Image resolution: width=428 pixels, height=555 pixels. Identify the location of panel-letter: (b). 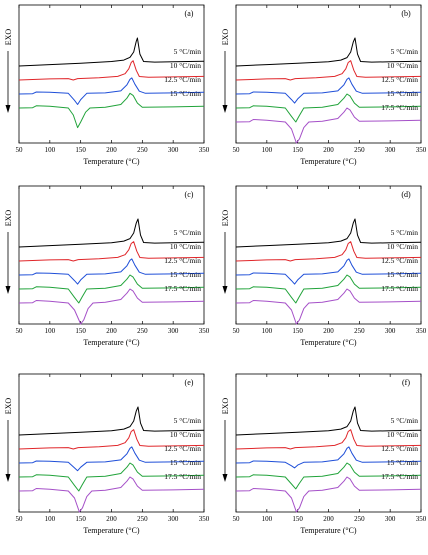
(406, 13).